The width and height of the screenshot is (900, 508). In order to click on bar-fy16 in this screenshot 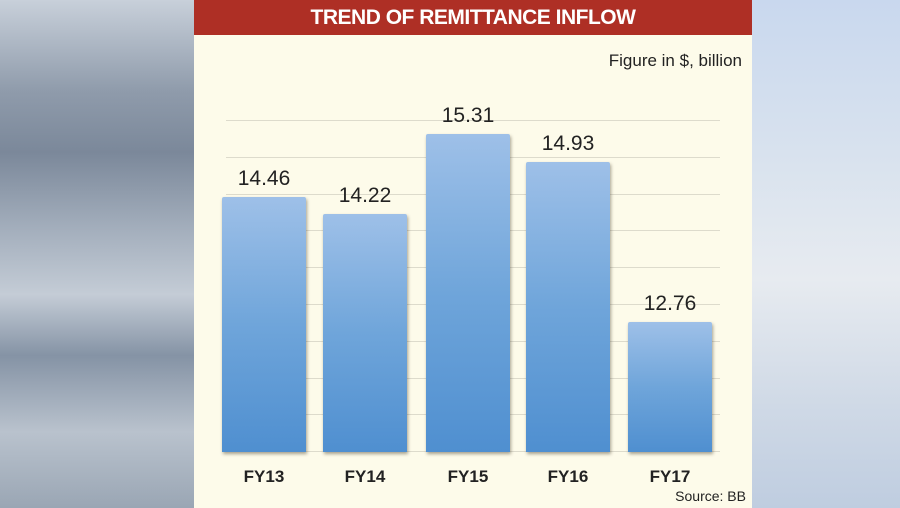, I will do `click(568, 307)`.